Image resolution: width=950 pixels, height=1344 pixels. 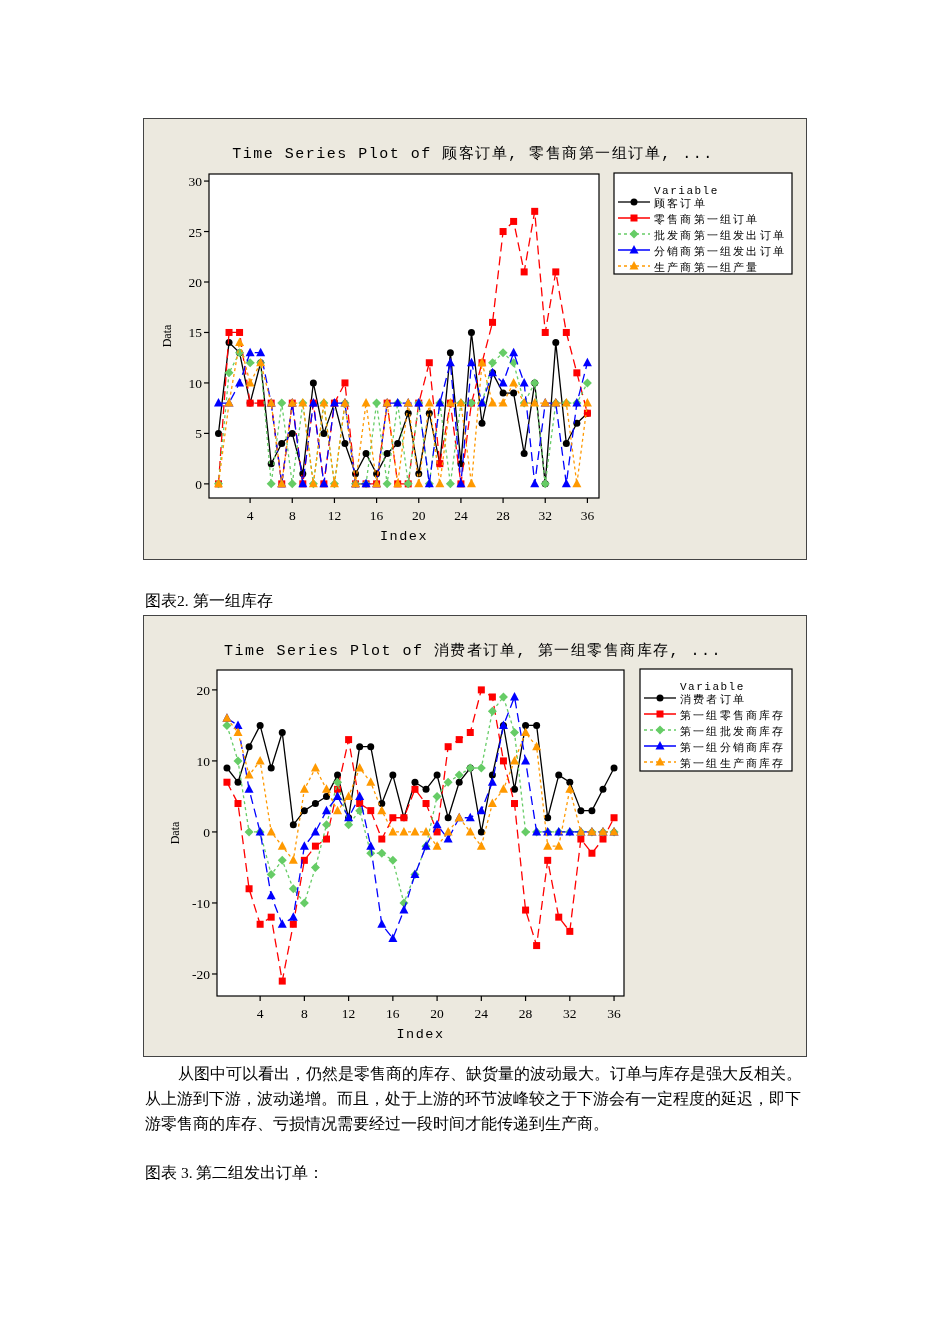 I want to click on legend-label: 生产商第一组产量, so click(x=707, y=267).